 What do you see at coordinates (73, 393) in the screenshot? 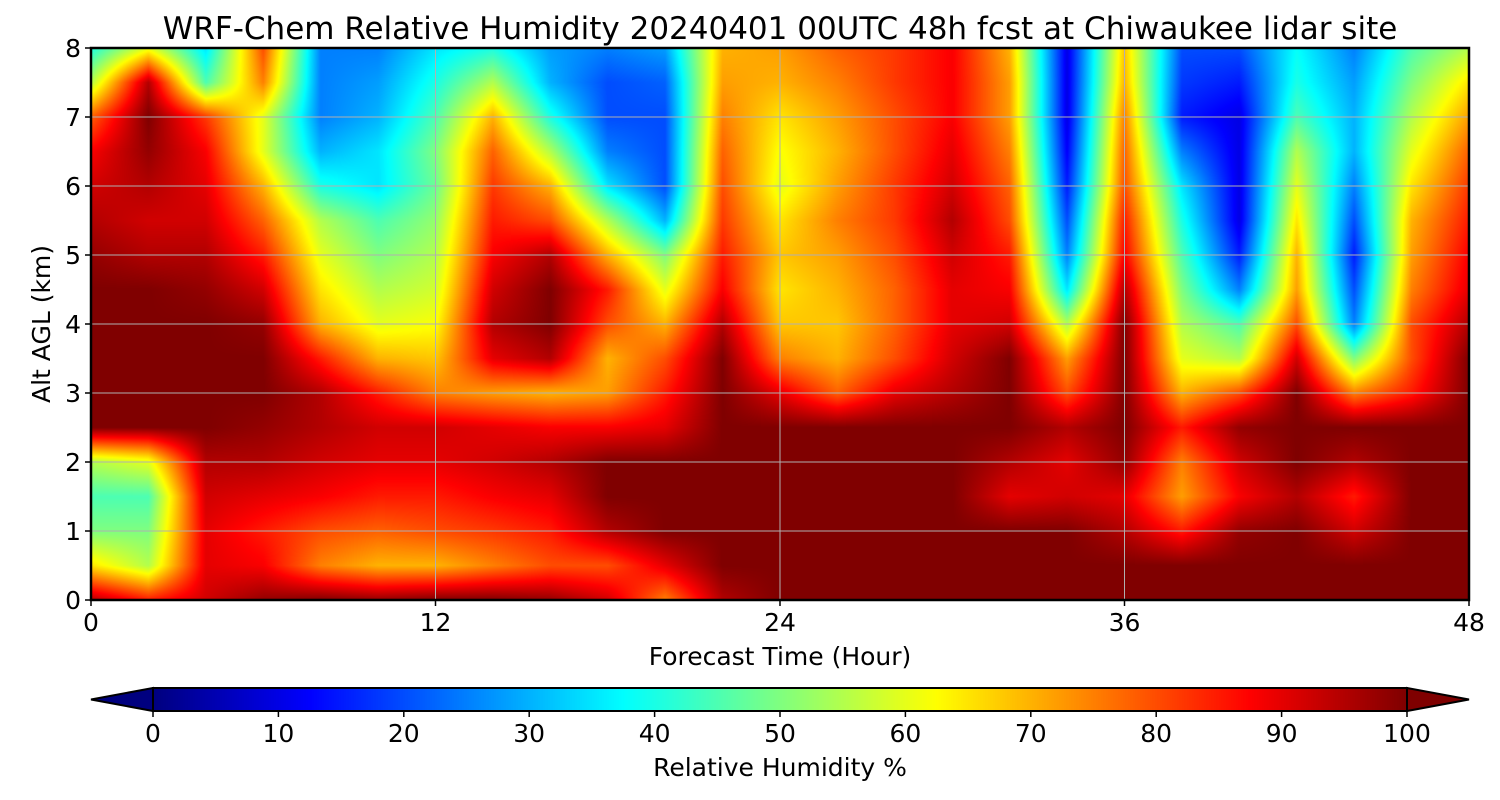
I see `y-tick-label: 3` at bounding box center [73, 393].